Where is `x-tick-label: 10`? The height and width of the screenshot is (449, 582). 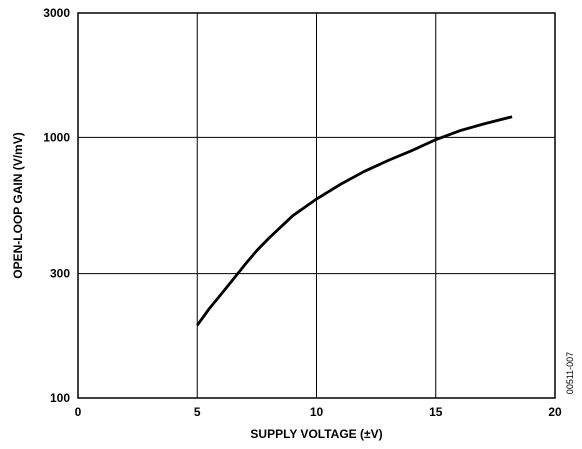
x-tick-label: 10 is located at coordinates (317, 412).